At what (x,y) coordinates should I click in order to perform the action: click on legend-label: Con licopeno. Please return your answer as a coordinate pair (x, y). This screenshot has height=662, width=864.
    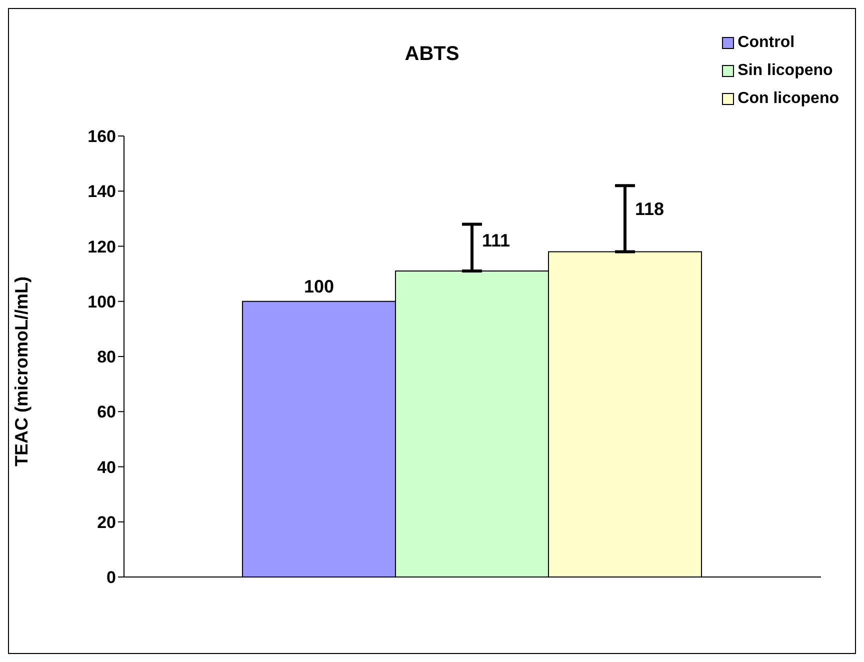
    Looking at the image, I should click on (788, 99).